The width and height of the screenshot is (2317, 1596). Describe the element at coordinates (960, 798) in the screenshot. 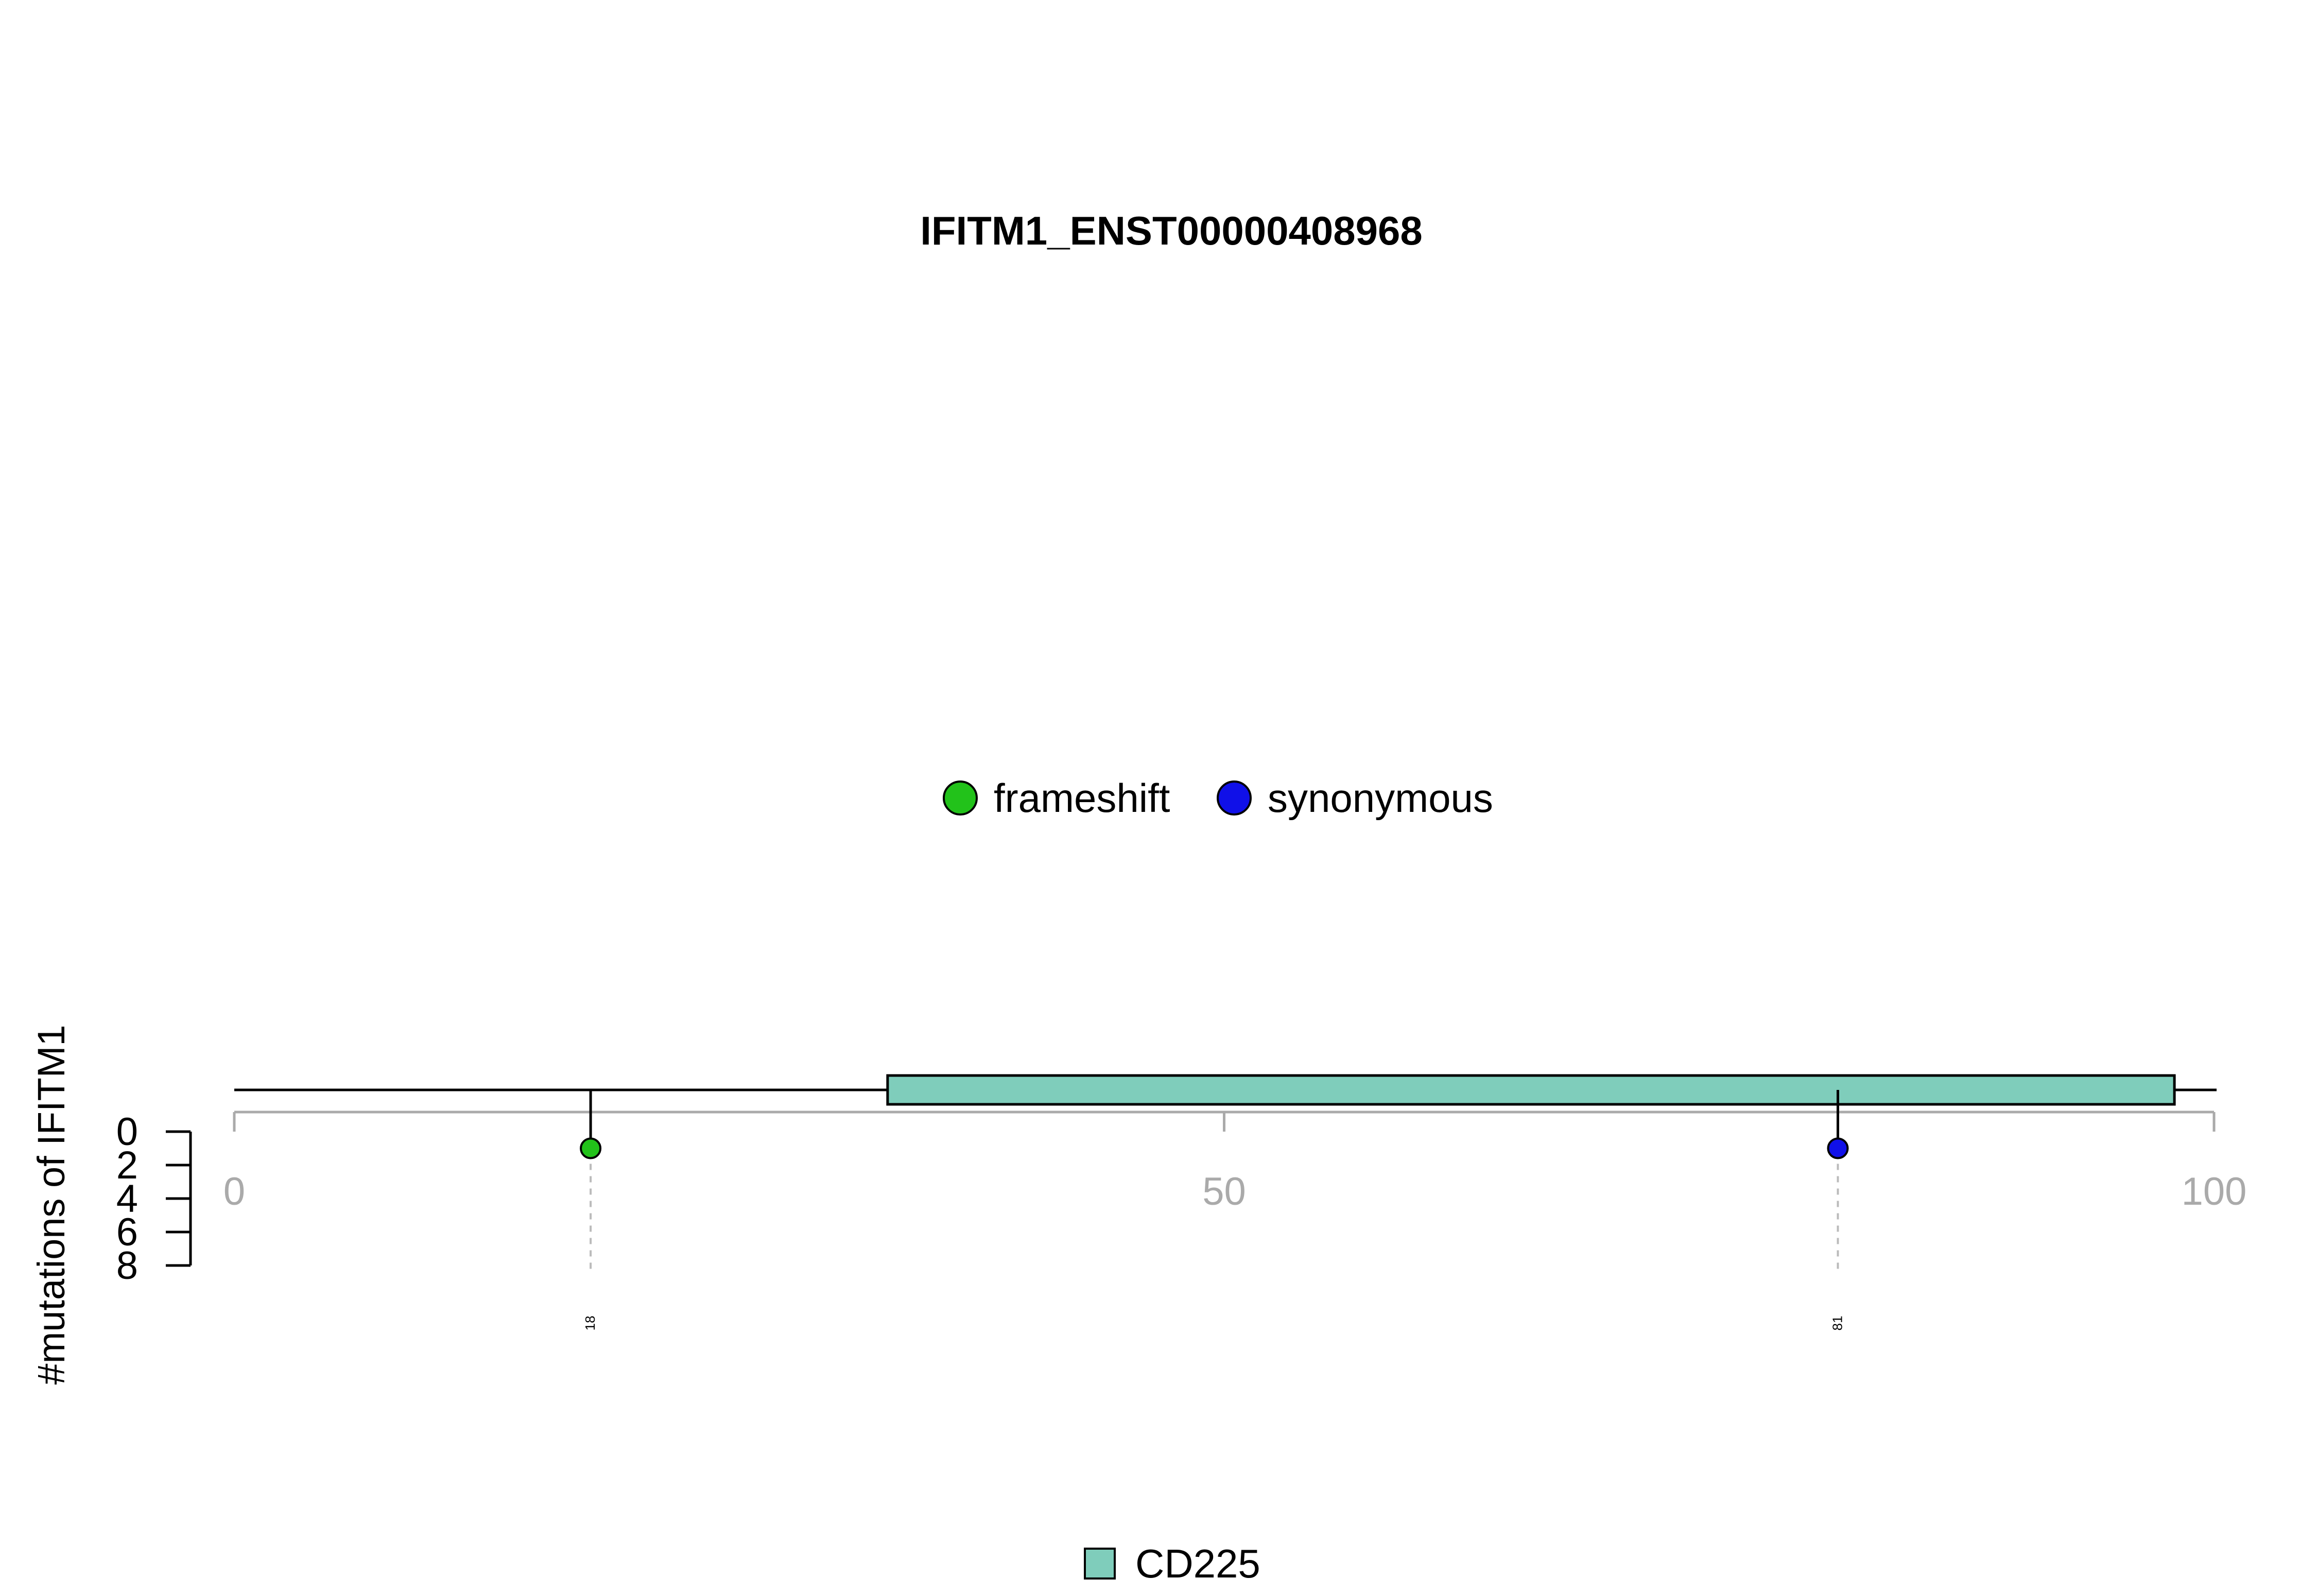

I see `legend-dot-frameshift` at that location.